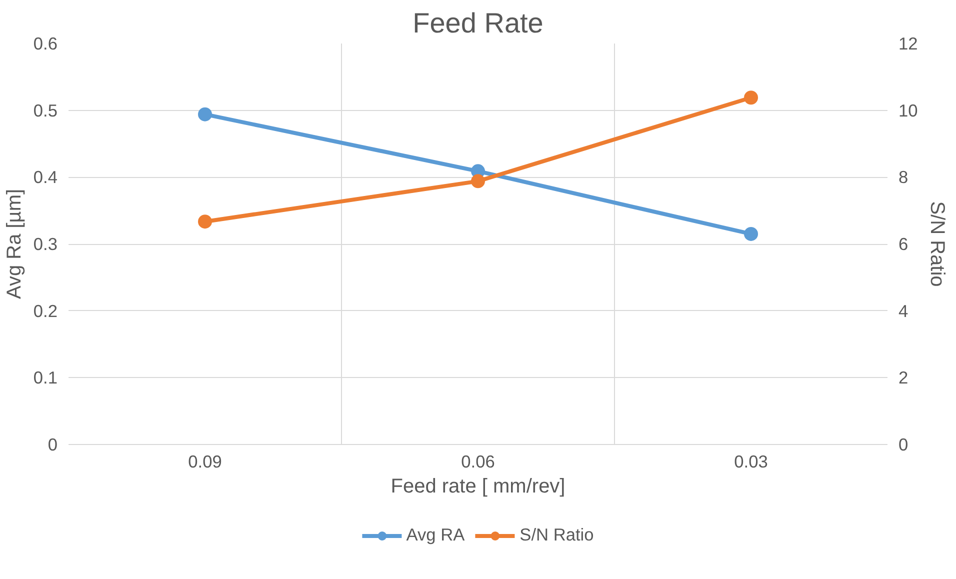  Describe the element at coordinates (205, 462) in the screenshot. I see `x-tick-label: 0.09` at that location.